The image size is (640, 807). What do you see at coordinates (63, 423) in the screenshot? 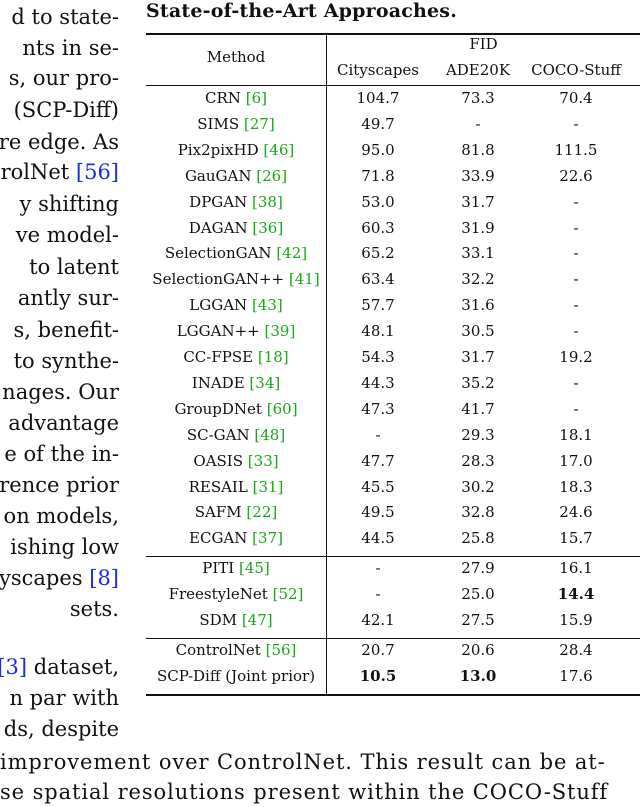
I see `left-text-line: advantage` at bounding box center [63, 423].